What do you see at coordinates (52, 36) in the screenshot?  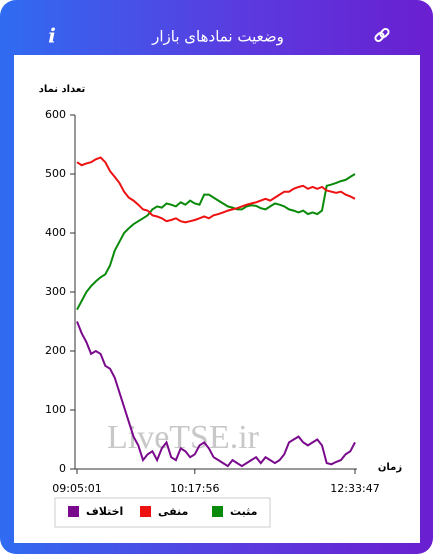 I see `info-icon: i` at bounding box center [52, 36].